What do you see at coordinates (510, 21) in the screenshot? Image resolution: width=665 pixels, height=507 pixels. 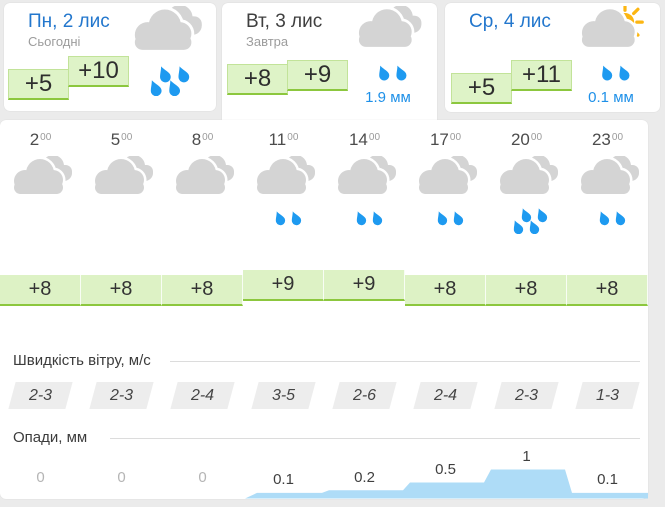 I see `day-card-title-link: Ср, 4 лис` at bounding box center [510, 21].